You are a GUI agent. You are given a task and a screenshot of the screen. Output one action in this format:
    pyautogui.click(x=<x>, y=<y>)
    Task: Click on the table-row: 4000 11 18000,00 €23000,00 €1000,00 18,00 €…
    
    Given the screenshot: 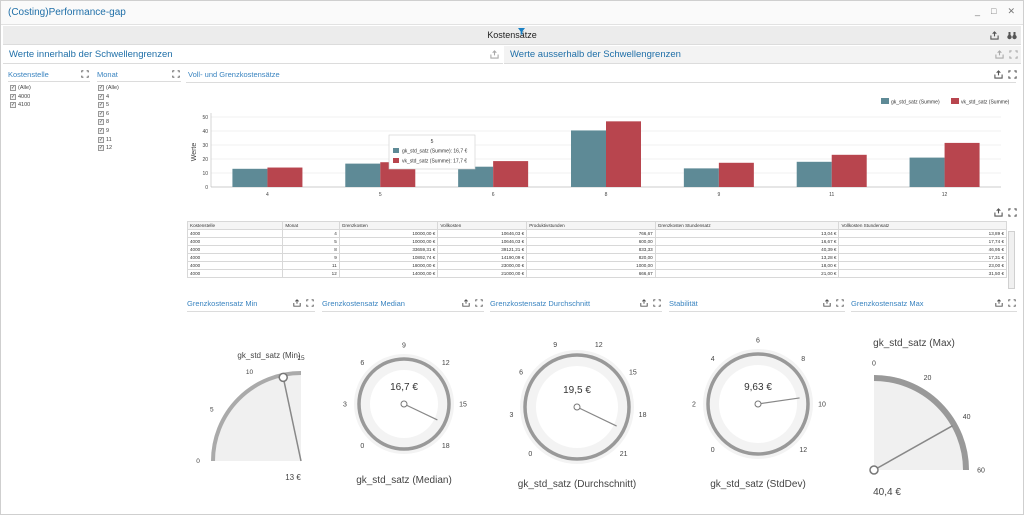 What is the action you would take?
    pyautogui.click(x=596, y=265)
    